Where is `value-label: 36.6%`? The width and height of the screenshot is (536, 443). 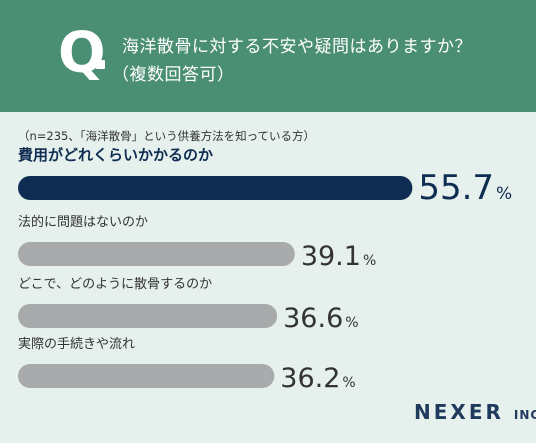 value-label: 36.6% is located at coordinates (320, 318).